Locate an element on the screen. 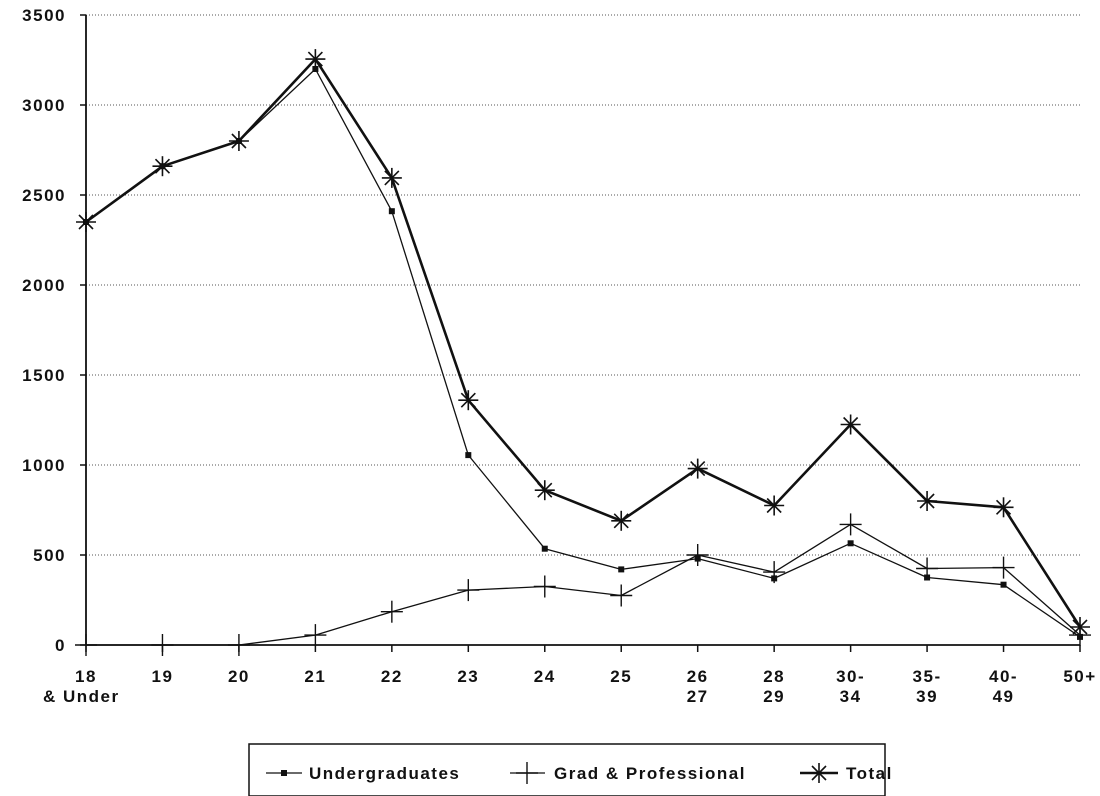 This screenshot has height=796, width=1100. x-tick-label-5: 23 is located at coordinates (468, 676).